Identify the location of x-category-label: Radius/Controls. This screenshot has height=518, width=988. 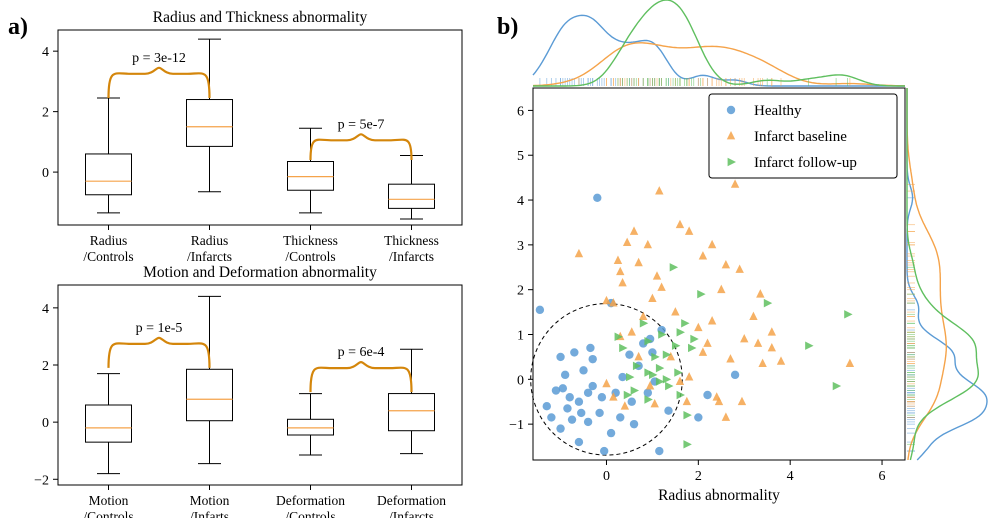
(108, 248).